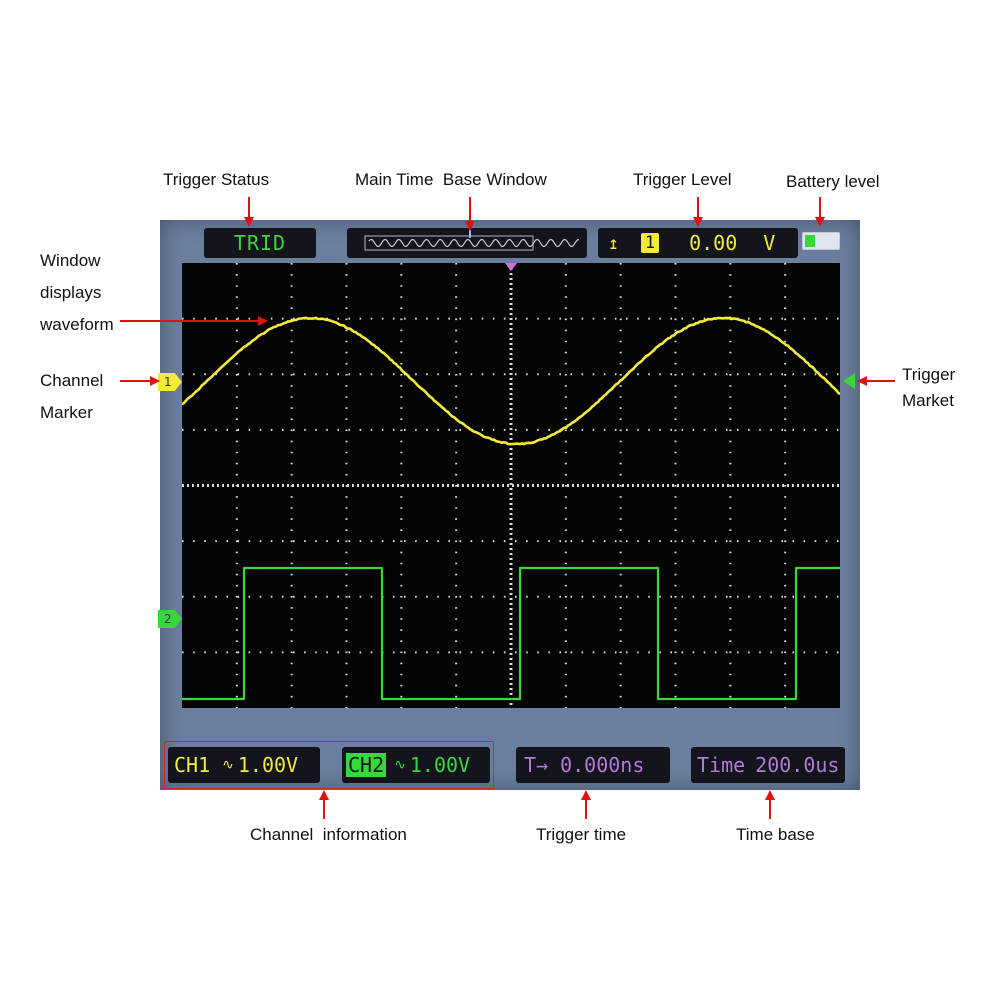 Image resolution: width=1000 pixels, height=1000 pixels. I want to click on ch1-sine-wave-trace, so click(511, 381).